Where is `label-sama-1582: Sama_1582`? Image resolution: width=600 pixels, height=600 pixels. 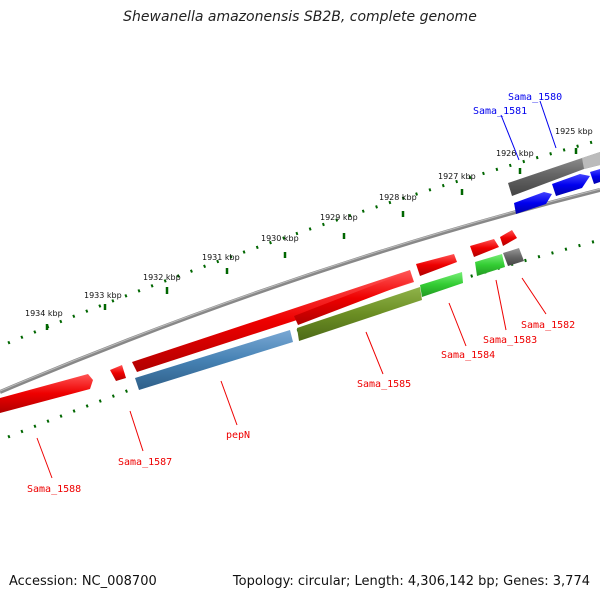 label-sama-1582: Sama_1582 is located at coordinates (548, 325).